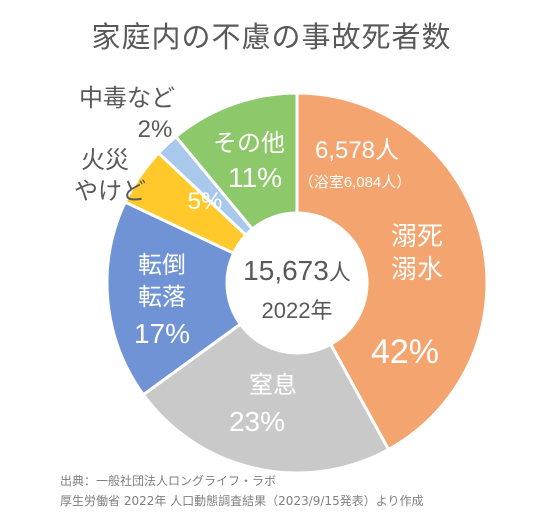 Image resolution: width=543 pixels, height=522 pixels. Describe the element at coordinates (273, 385) in the screenshot. I see `slice-2-label-1: 窒息` at that location.